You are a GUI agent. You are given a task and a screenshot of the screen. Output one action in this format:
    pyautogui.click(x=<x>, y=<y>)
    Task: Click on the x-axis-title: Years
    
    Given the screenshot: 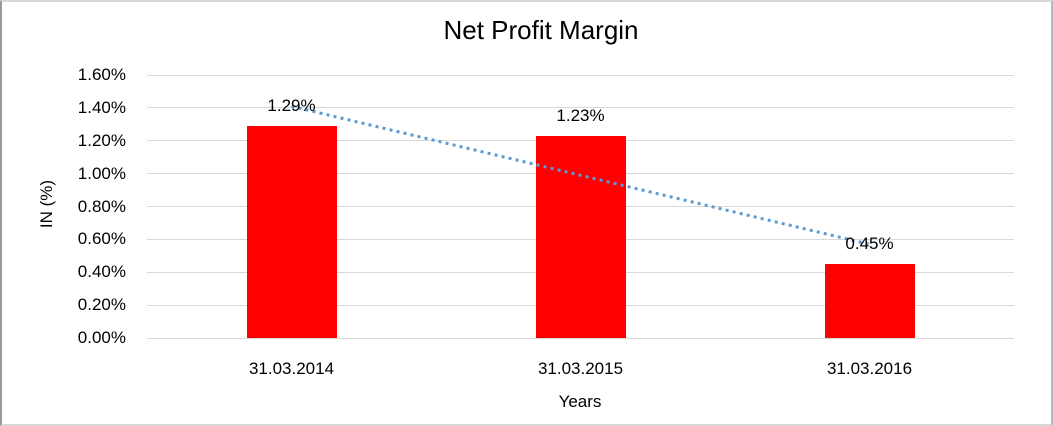 What is the action you would take?
    pyautogui.click(x=580, y=401)
    